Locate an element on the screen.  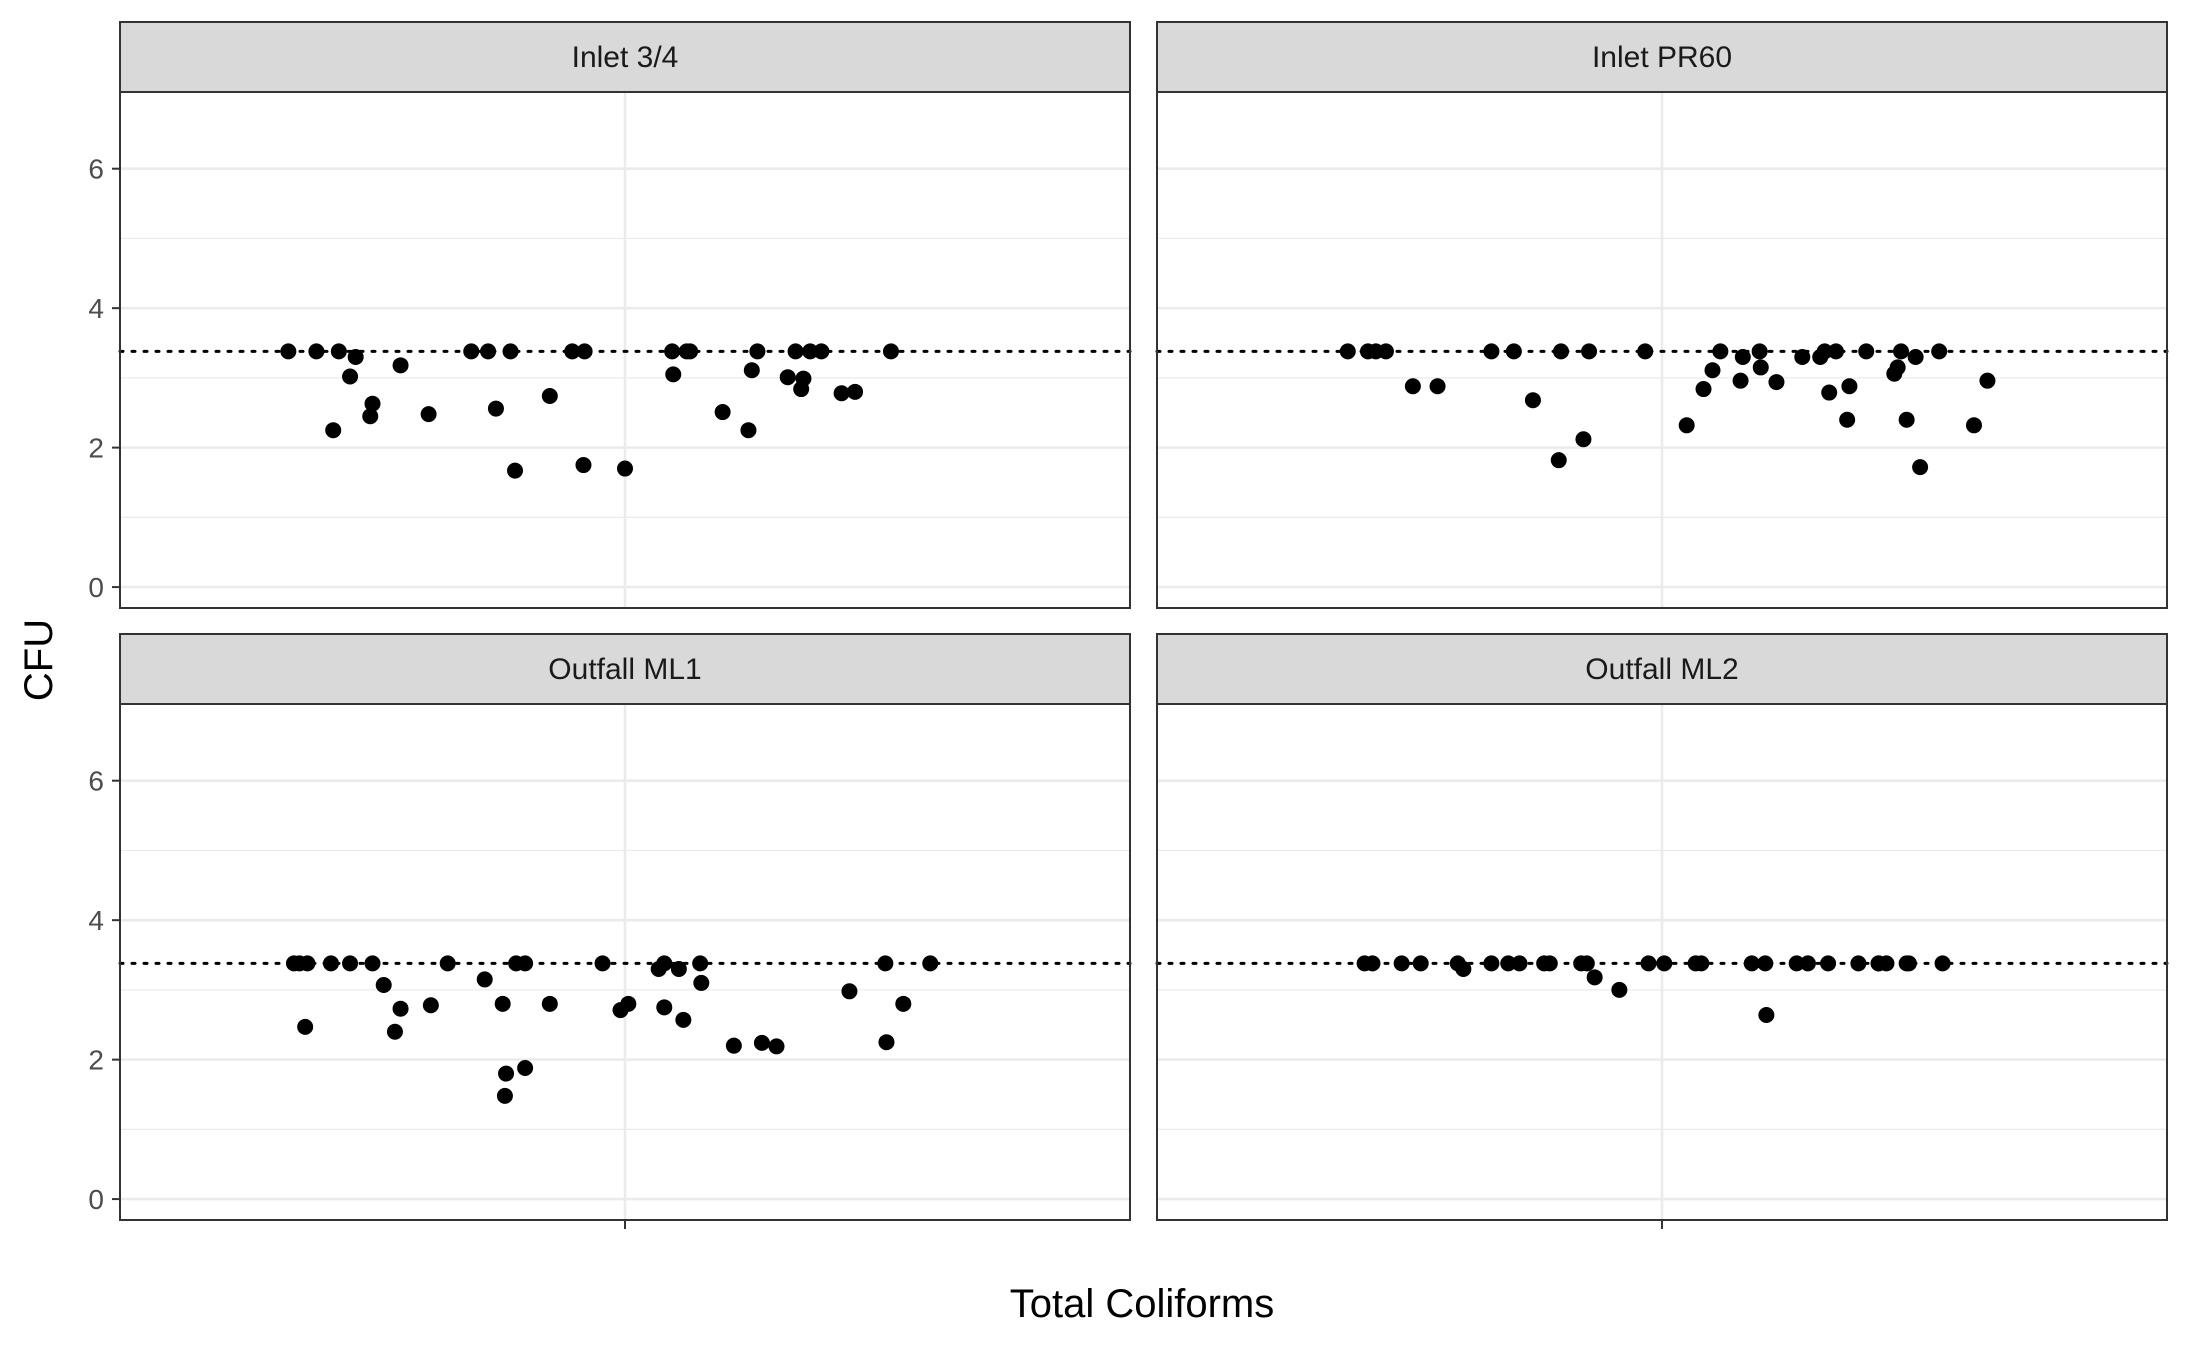
y-tick-label: 6 is located at coordinates (96, 169).